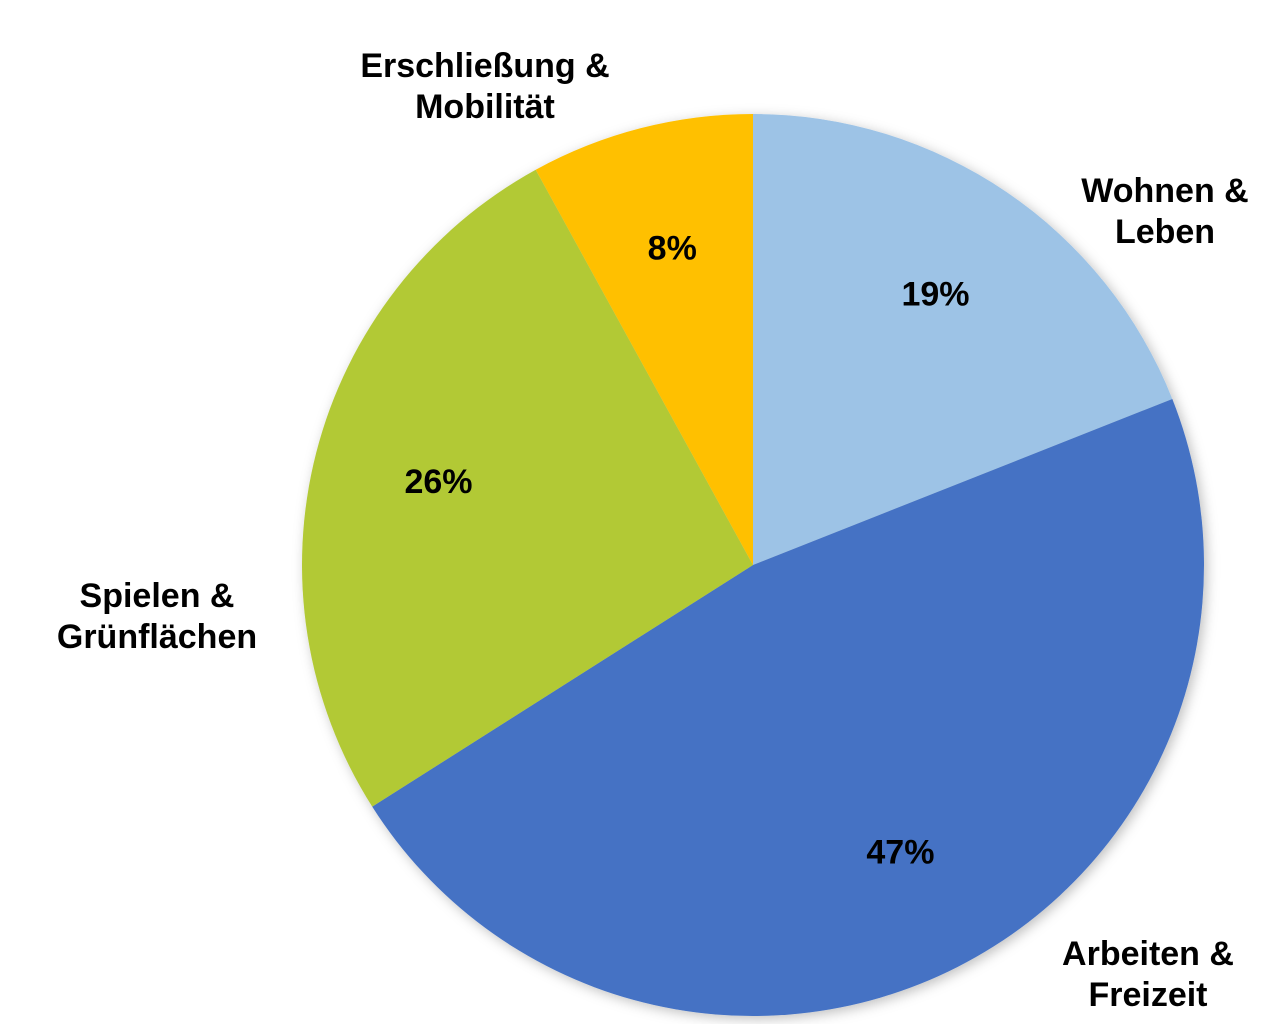 The image size is (1273, 1024). I want to click on category-label: Wohnen & Leben, so click(1165, 211).